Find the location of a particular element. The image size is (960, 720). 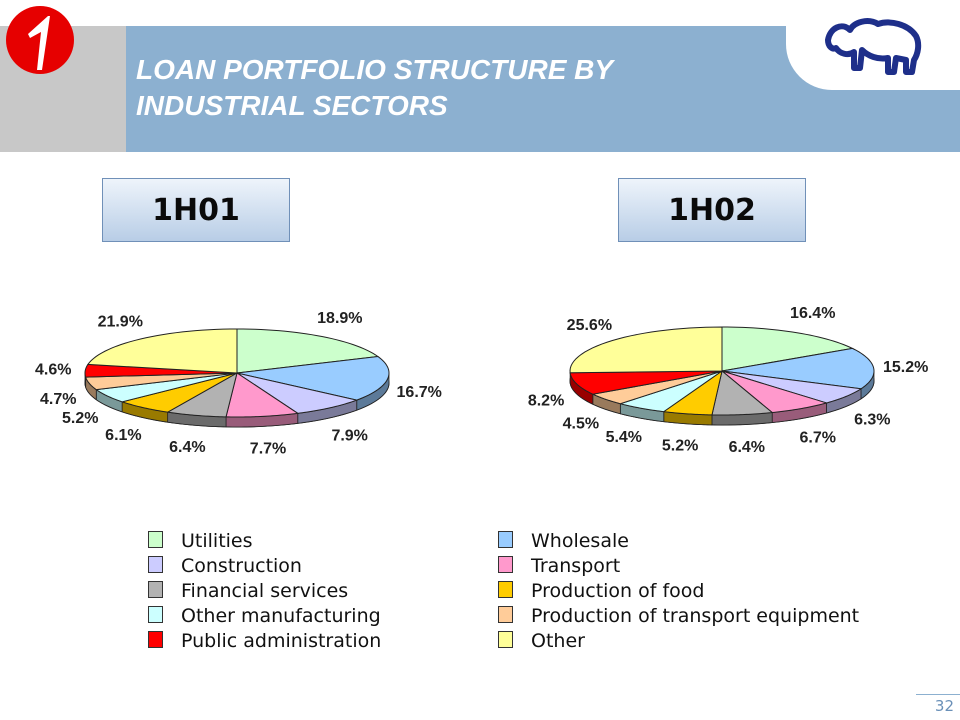

title-line-2: INDUSTRIAL SECTORS is located at coordinates (292, 105).